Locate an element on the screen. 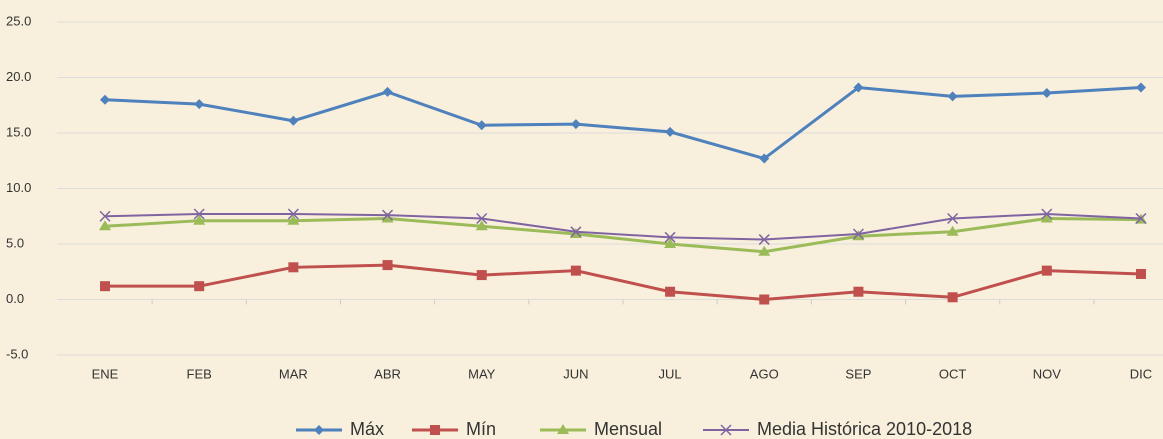  y-tick-label: -5.0 is located at coordinates (17, 353).